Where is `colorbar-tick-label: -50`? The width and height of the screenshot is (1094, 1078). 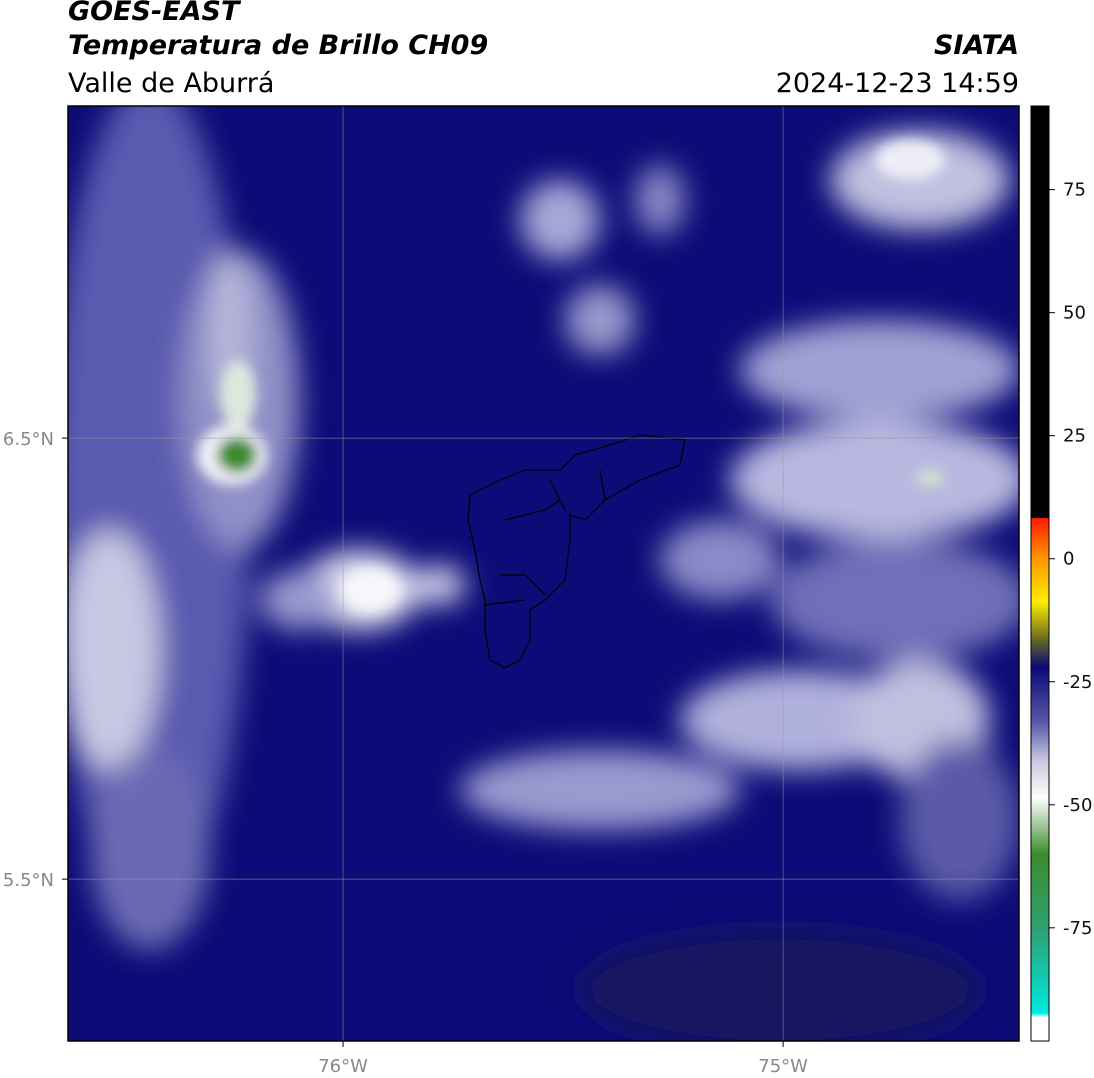
colorbar-tick-label: -50 is located at coordinates (1077, 805).